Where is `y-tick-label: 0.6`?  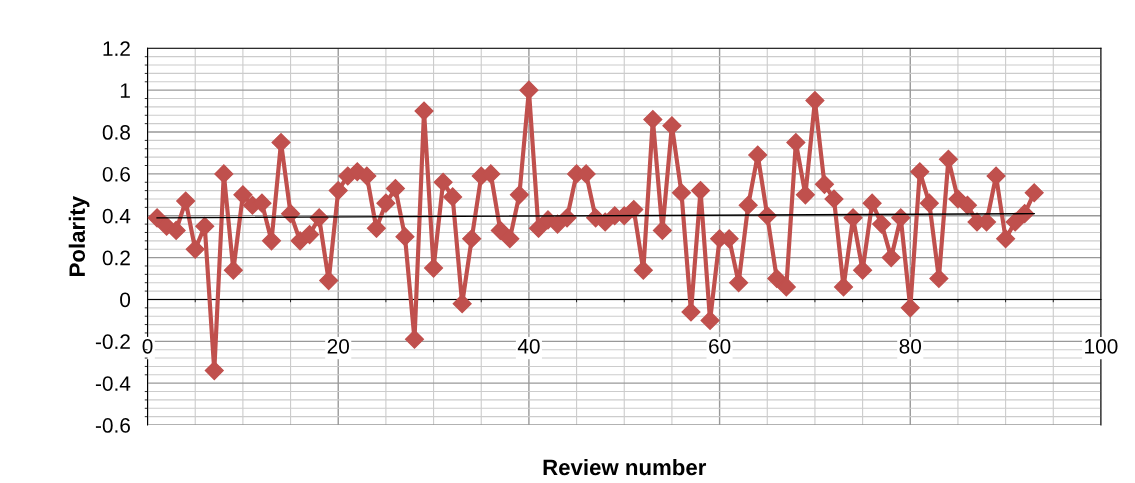 y-tick-label: 0.6 is located at coordinates (116, 174).